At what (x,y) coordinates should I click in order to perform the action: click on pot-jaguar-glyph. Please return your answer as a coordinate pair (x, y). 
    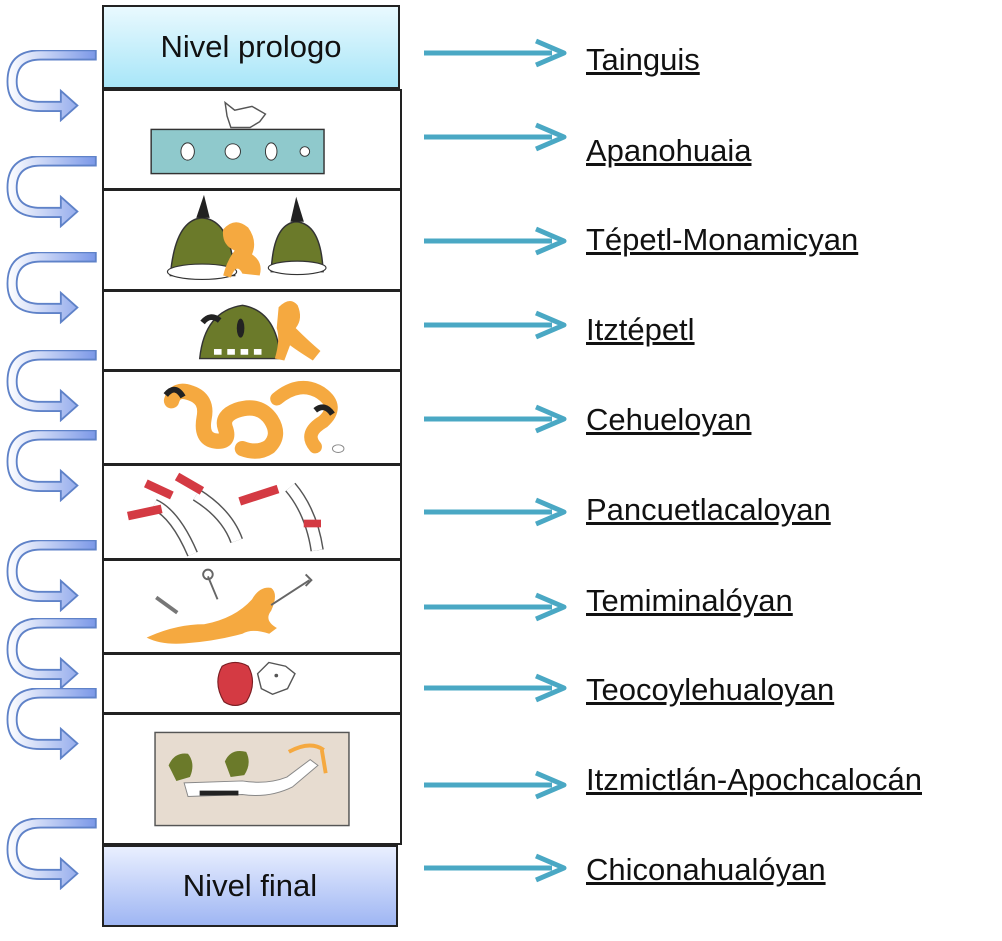
    Looking at the image, I should click on (256, 684).